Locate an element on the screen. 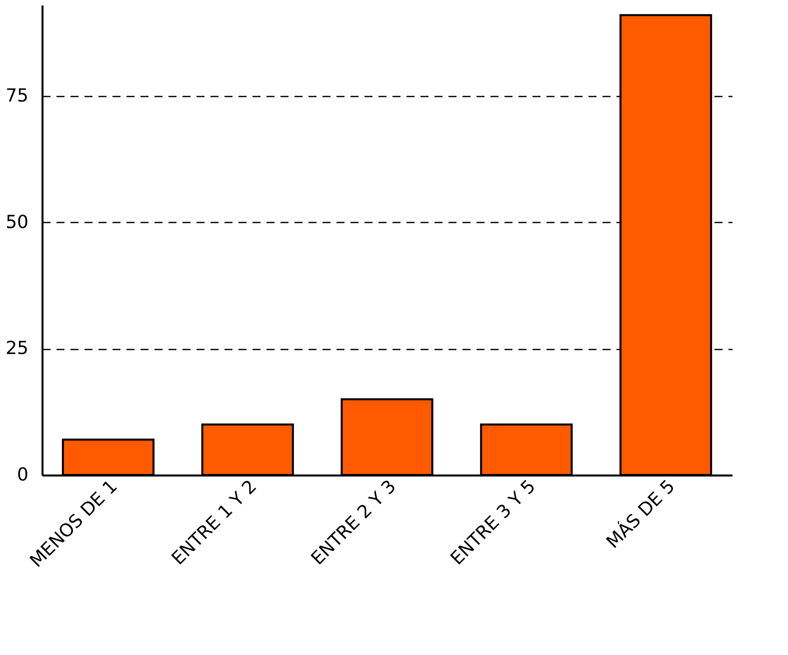 The width and height of the screenshot is (788, 655). y-tick-label: 75 is located at coordinates (17, 95).